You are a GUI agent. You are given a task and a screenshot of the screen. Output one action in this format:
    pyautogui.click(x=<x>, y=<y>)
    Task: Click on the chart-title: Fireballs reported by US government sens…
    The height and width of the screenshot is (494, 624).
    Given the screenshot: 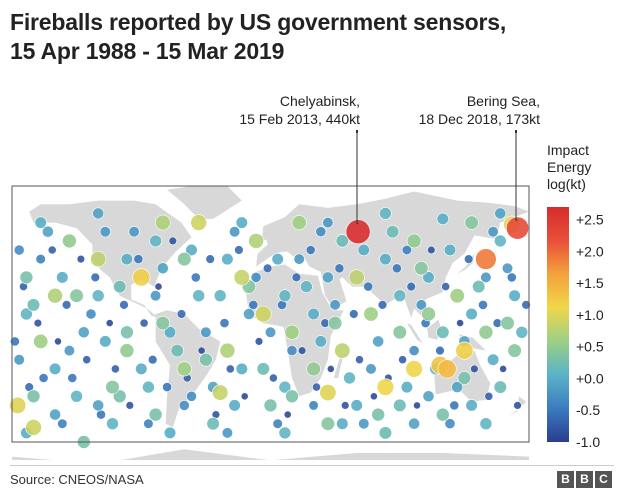 What is the action you would take?
    pyautogui.click(x=315, y=37)
    